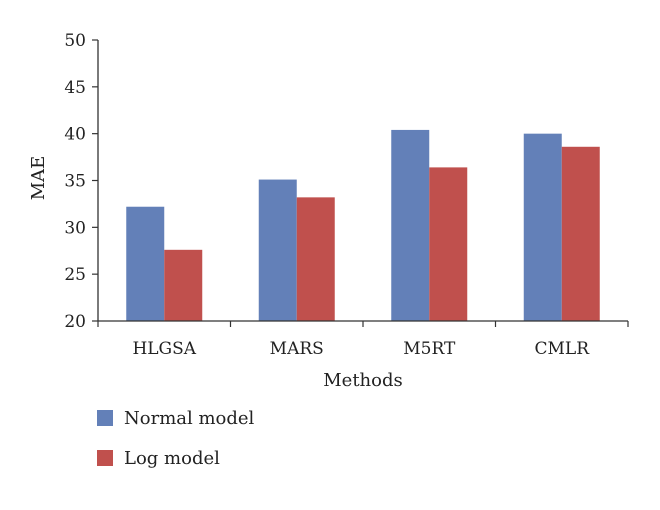 This screenshot has height=510, width=660. I want to click on x-tick-label-m5rt: M5RT, so click(429, 349).